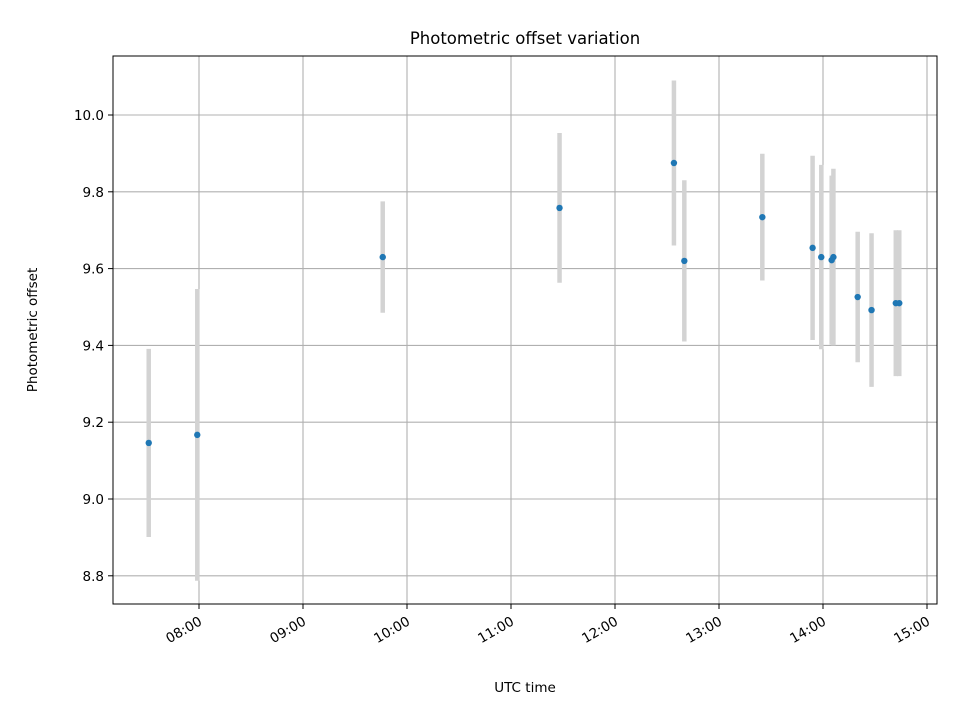 The width and height of the screenshot is (960, 724). What do you see at coordinates (808, 630) in the screenshot?
I see `x-tick-label: 14:00` at bounding box center [808, 630].